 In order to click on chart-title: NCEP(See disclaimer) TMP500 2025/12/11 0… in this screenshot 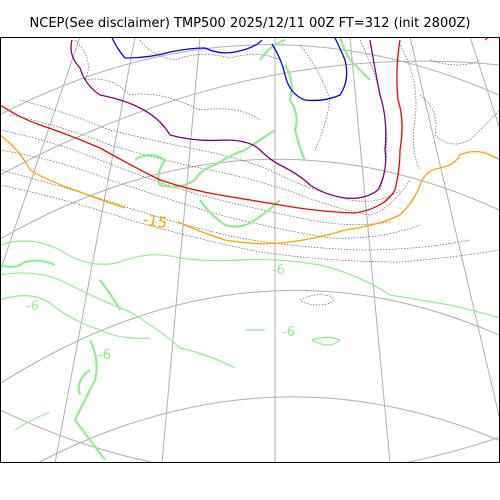, I will do `click(250, 23)`.